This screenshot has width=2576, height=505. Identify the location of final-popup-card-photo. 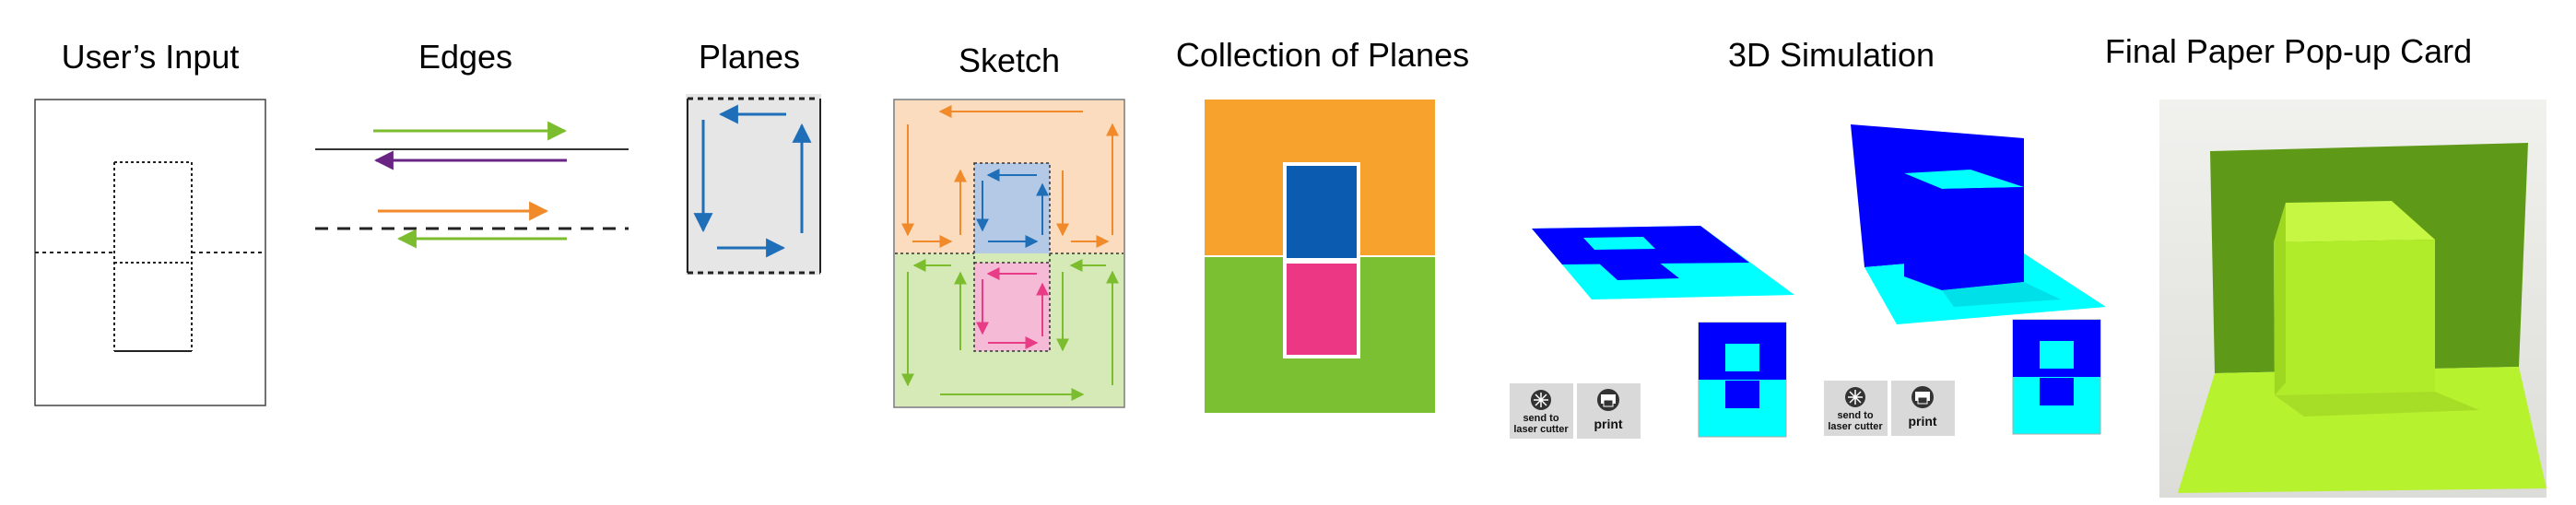
(2353, 299).